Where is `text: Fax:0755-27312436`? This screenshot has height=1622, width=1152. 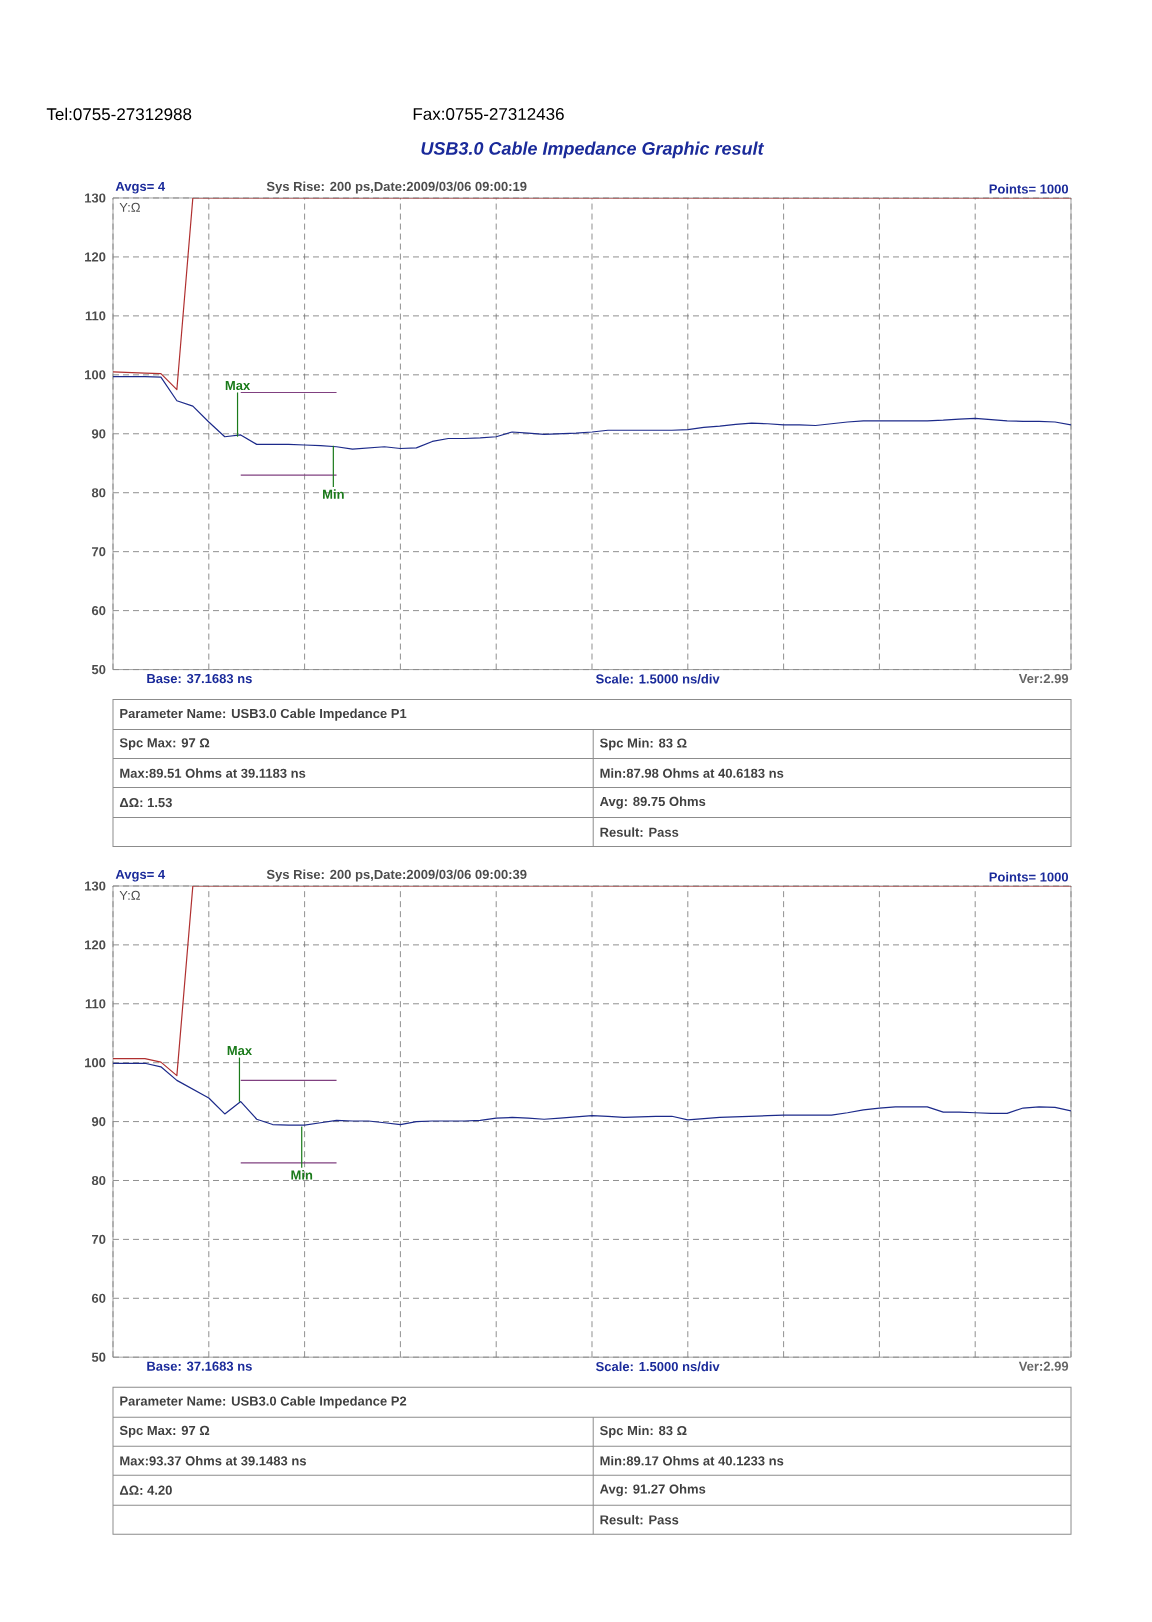
text: Fax:0755-27312436 is located at coordinates (488, 113).